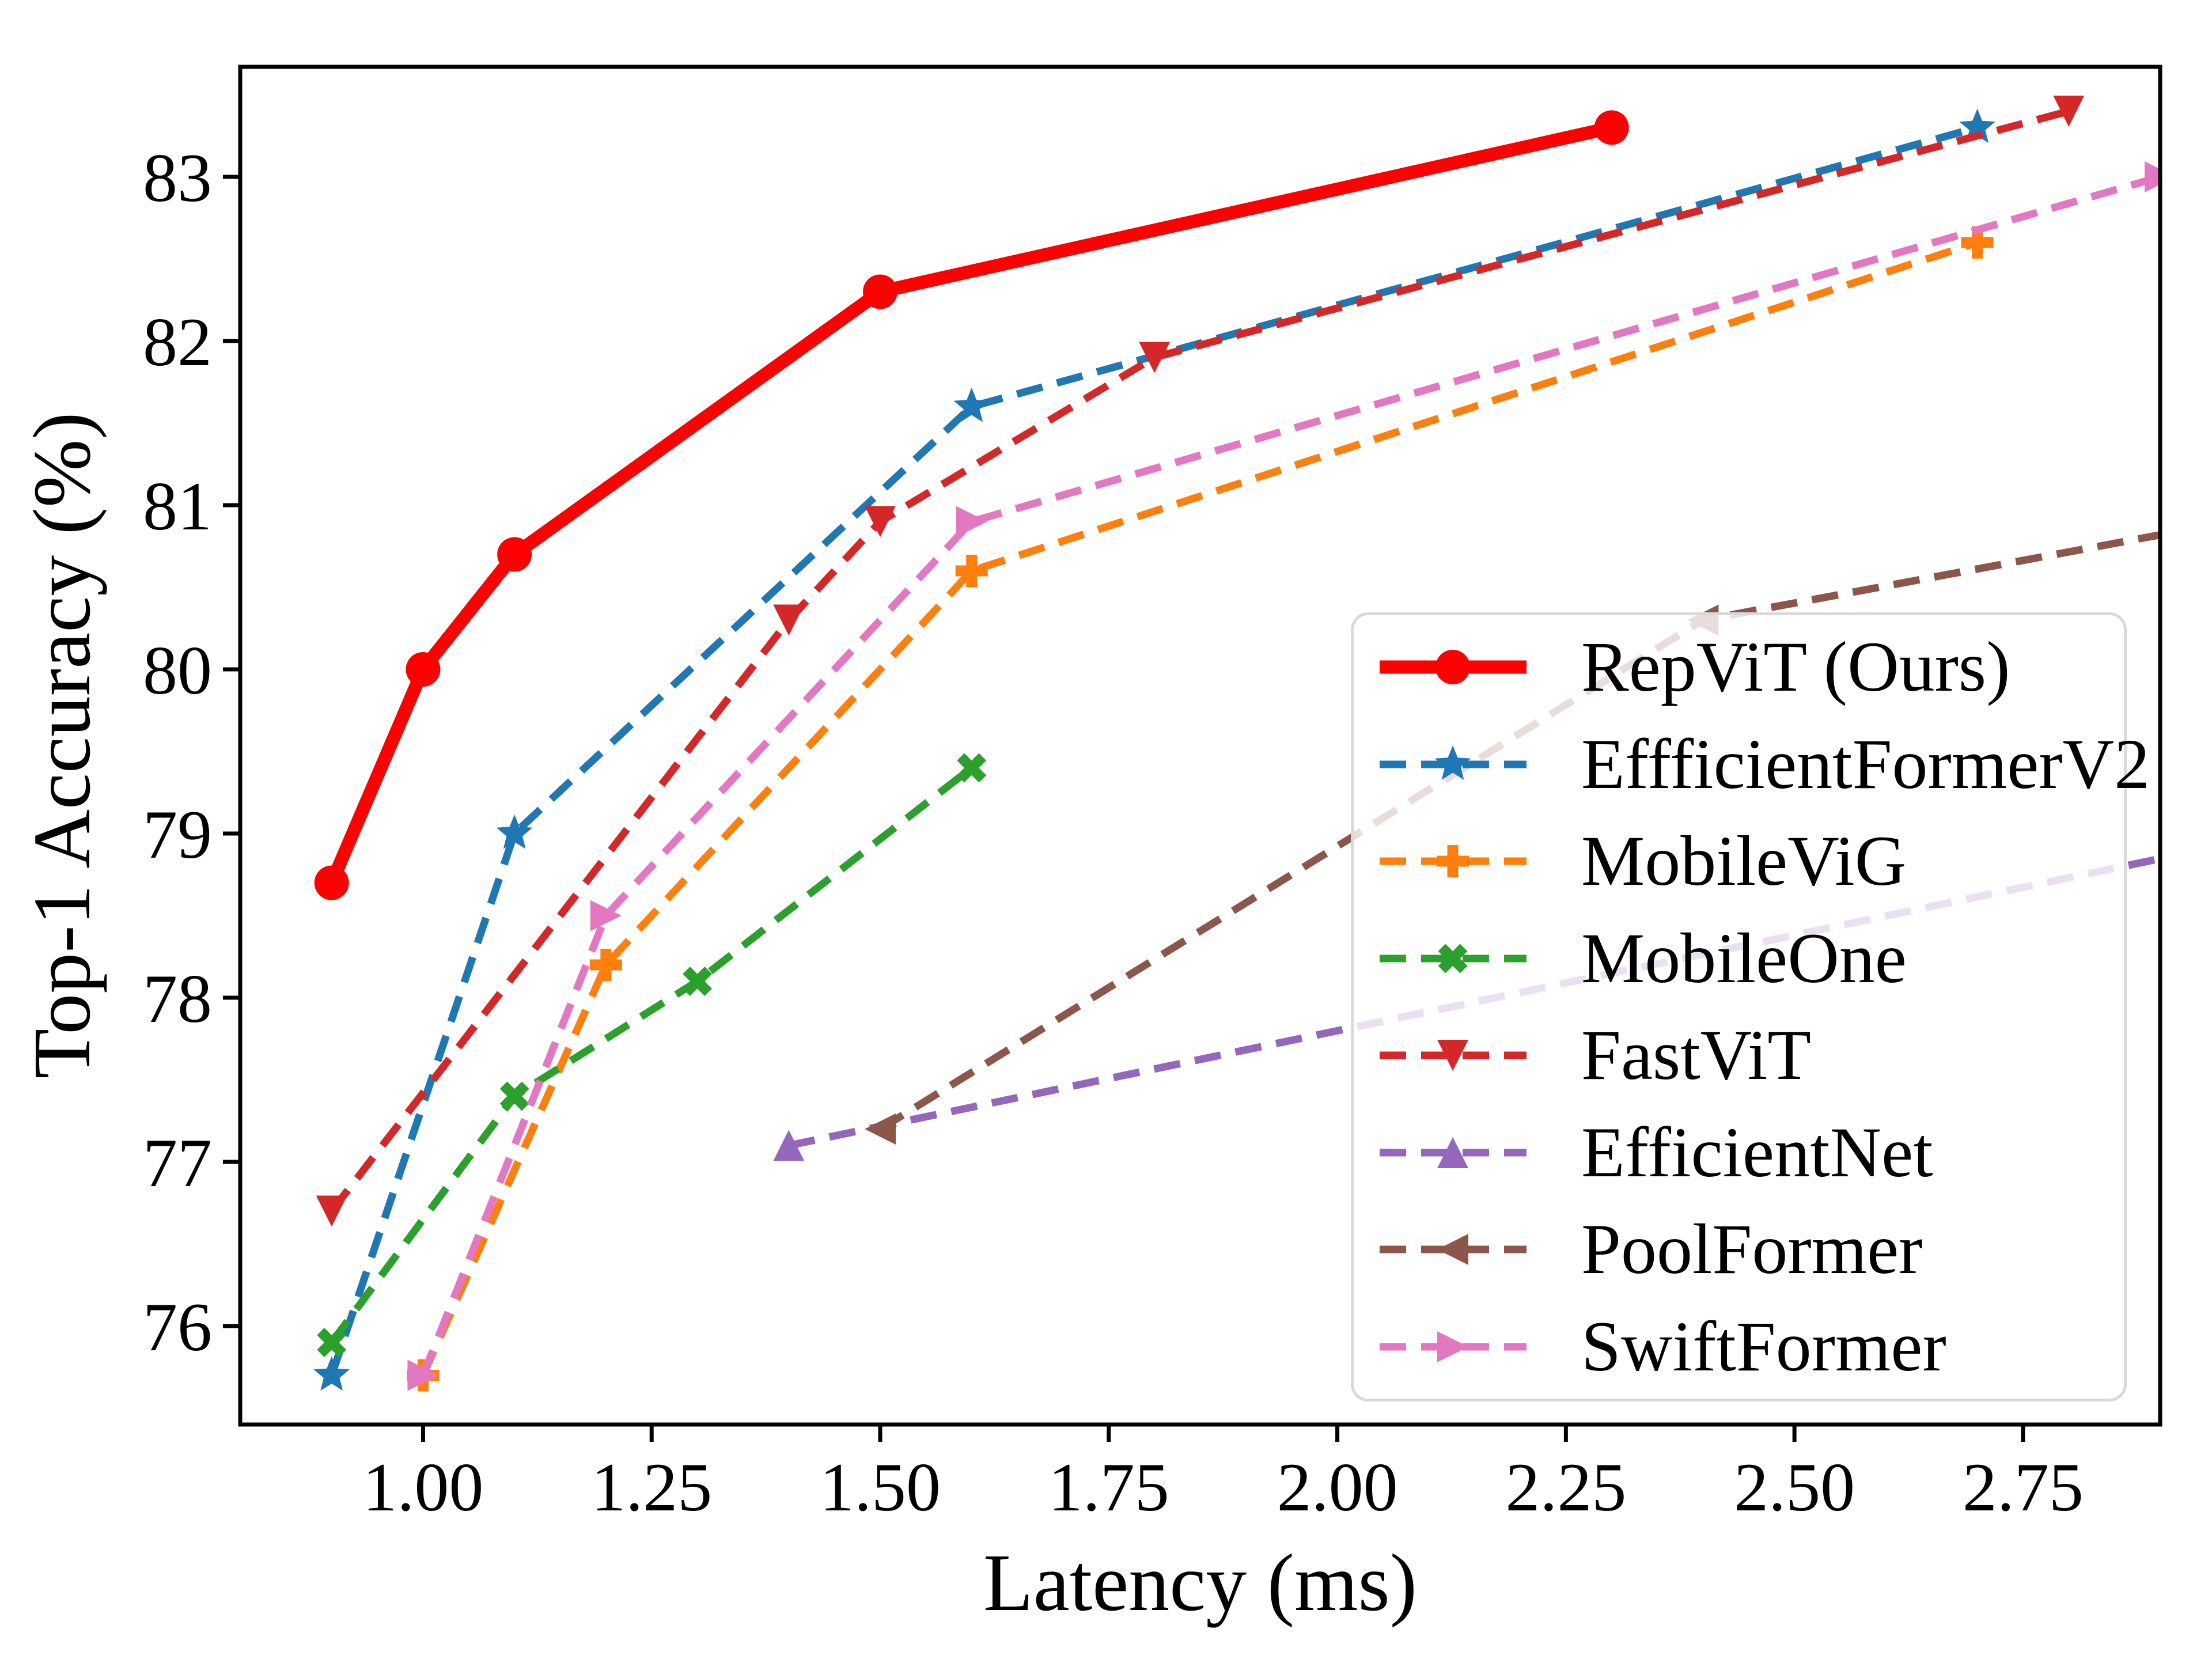 The width and height of the screenshot is (2212, 1659). I want to click on legend-swatch-mobilevig, so click(1453, 861).